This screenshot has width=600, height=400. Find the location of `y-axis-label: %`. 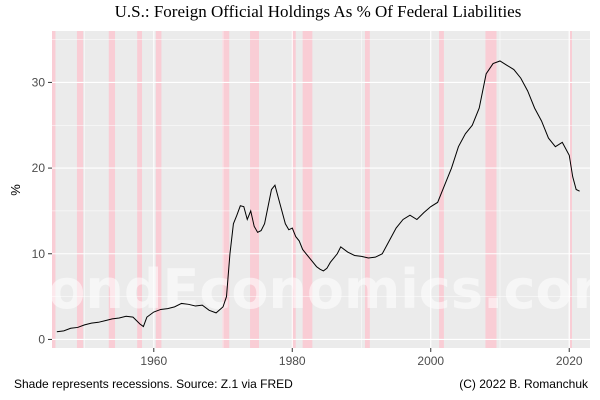

y-axis-label: % is located at coordinates (15, 190).